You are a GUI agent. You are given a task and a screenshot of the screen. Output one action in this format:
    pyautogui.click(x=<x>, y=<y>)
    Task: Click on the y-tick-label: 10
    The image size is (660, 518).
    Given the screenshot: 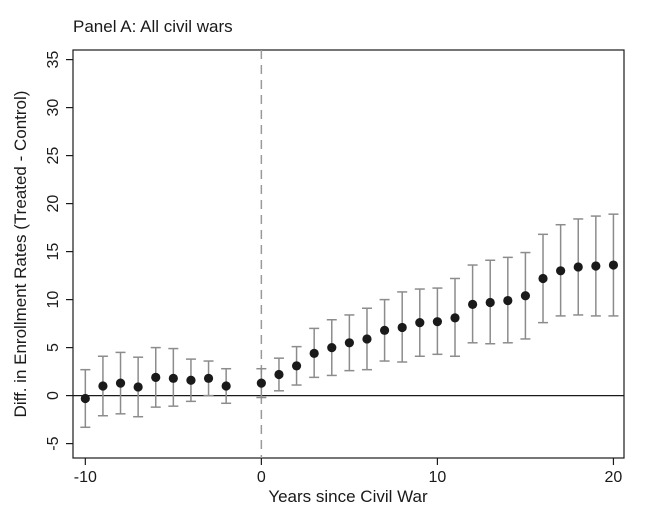 What is the action you would take?
    pyautogui.click(x=53, y=300)
    